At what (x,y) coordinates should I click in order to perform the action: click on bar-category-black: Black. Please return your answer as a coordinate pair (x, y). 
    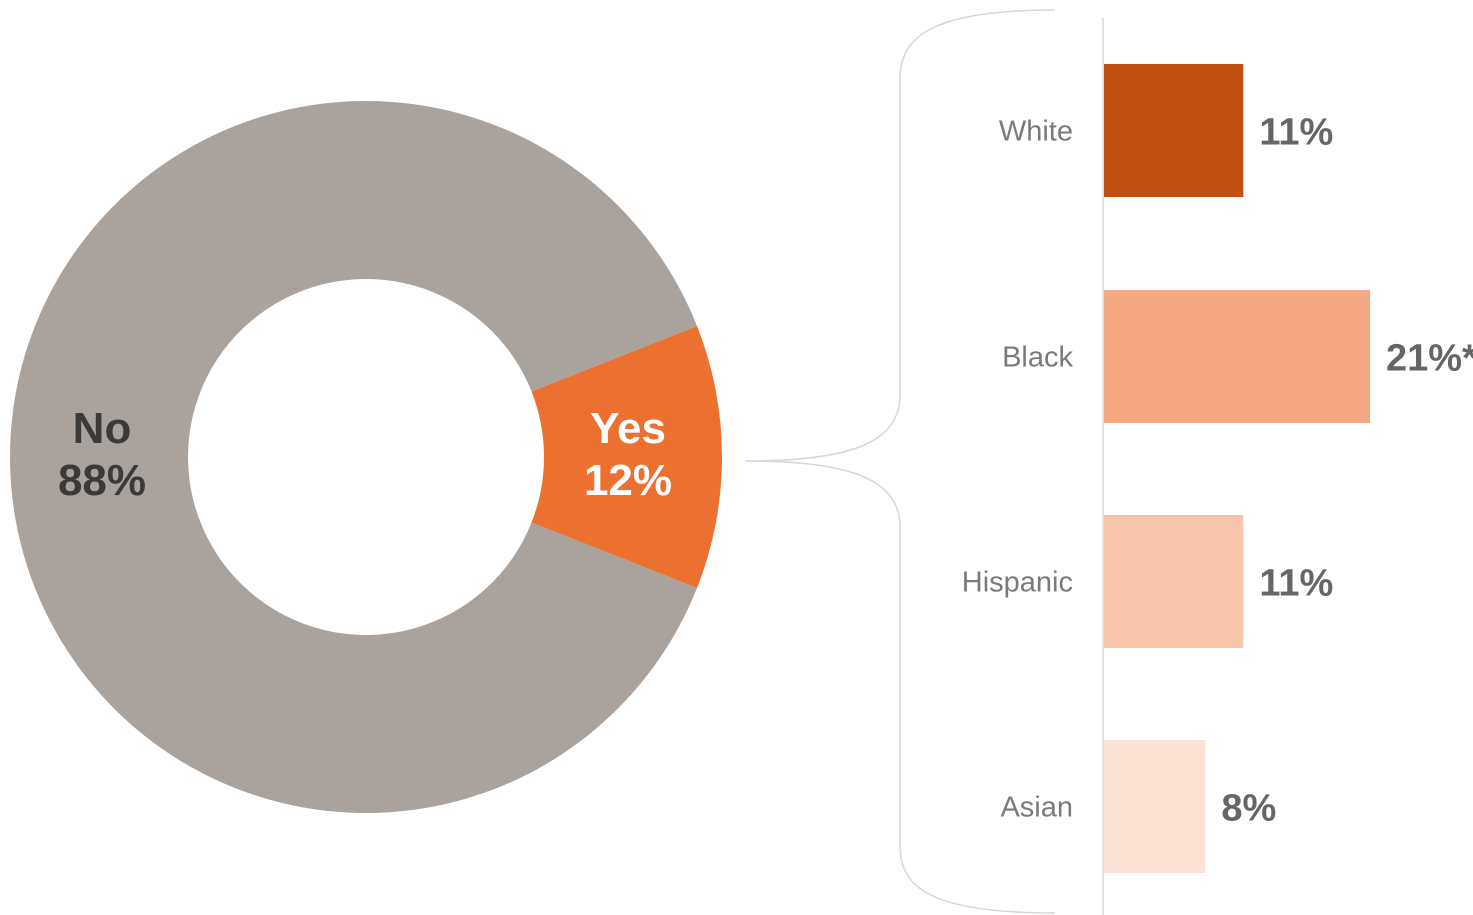
    Looking at the image, I should click on (1037, 358).